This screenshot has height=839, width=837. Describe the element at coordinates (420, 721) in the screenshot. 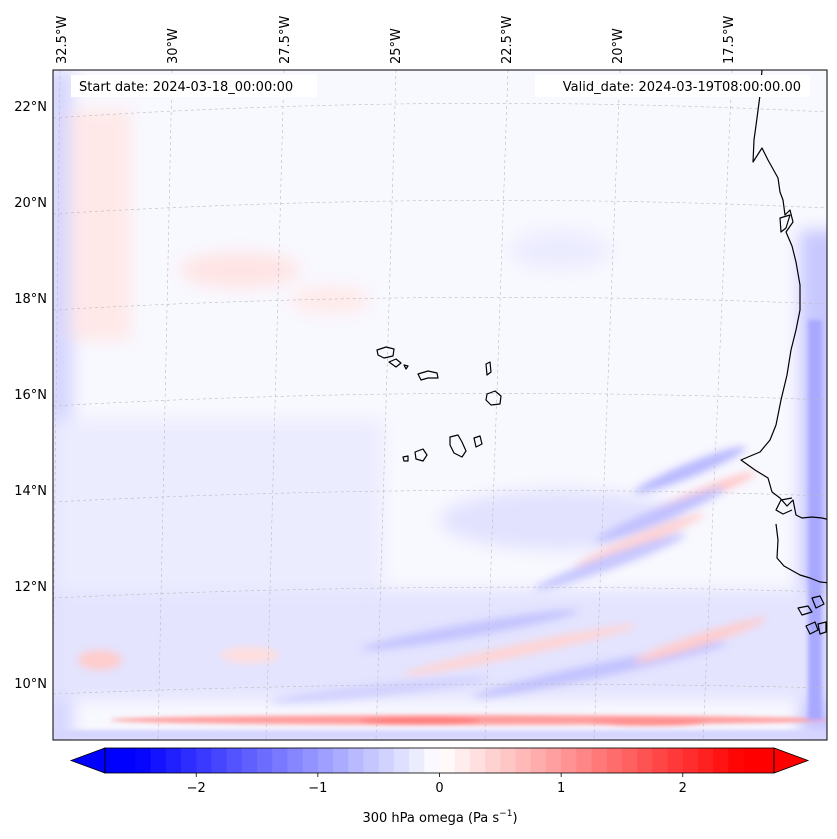

I see `southern-descent-jet-core` at that location.